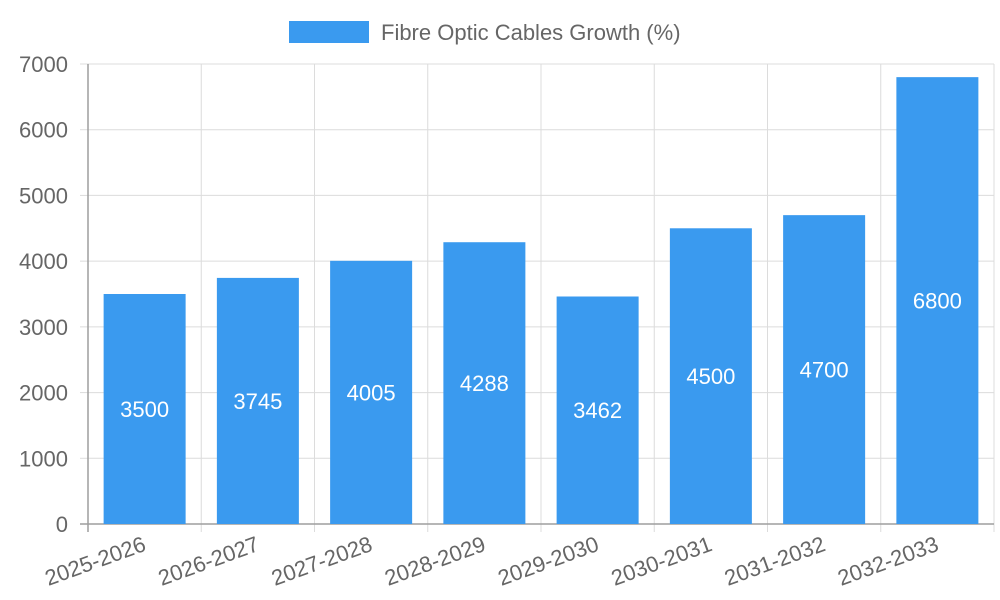  I want to click on bar-value-label: 4288, so click(484, 383).